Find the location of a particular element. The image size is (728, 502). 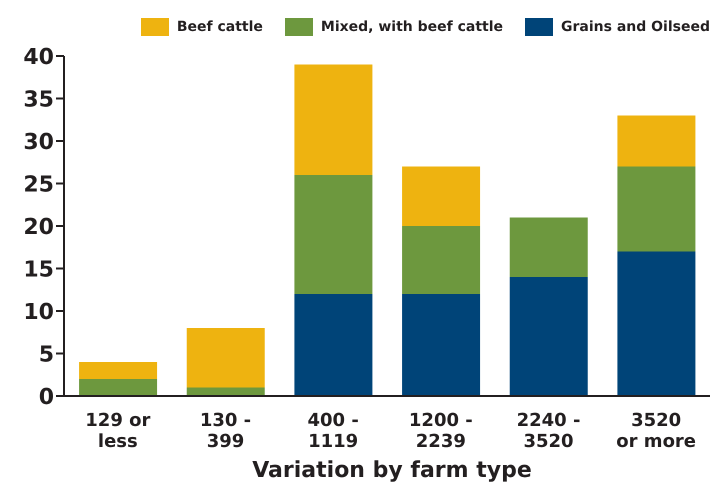

y-tick-label: 20 is located at coordinates (38, 227).